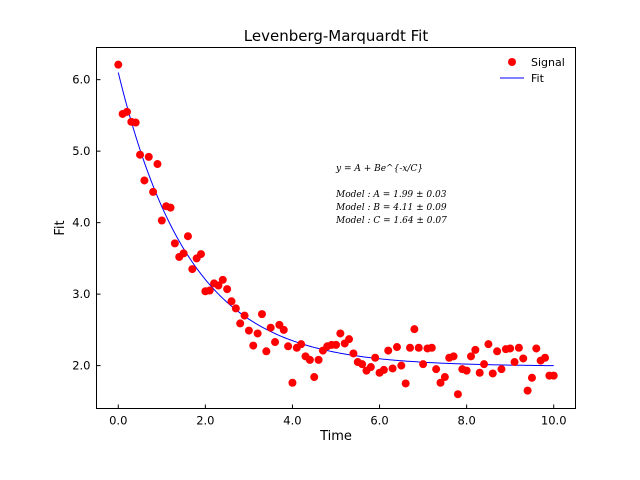 This screenshot has height=480, width=640. I want to click on x-axis-label: Time, so click(335, 436).